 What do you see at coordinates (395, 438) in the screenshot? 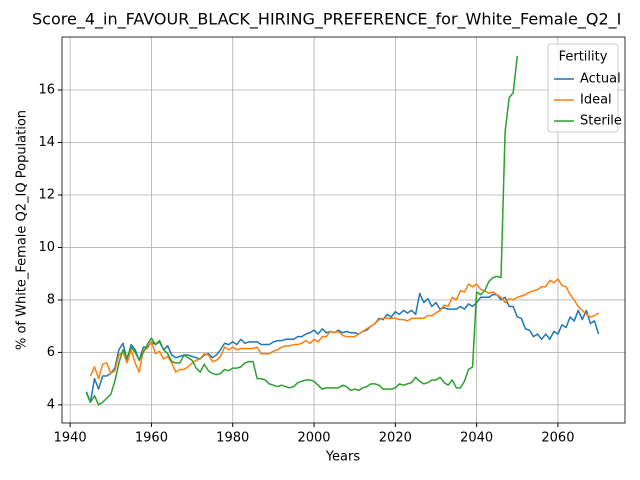
I see `x-tick-label: 2020` at bounding box center [395, 438].